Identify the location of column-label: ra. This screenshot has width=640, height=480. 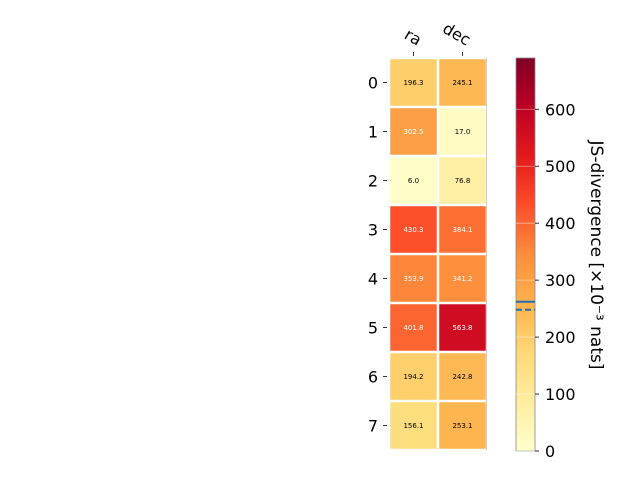
(413, 37).